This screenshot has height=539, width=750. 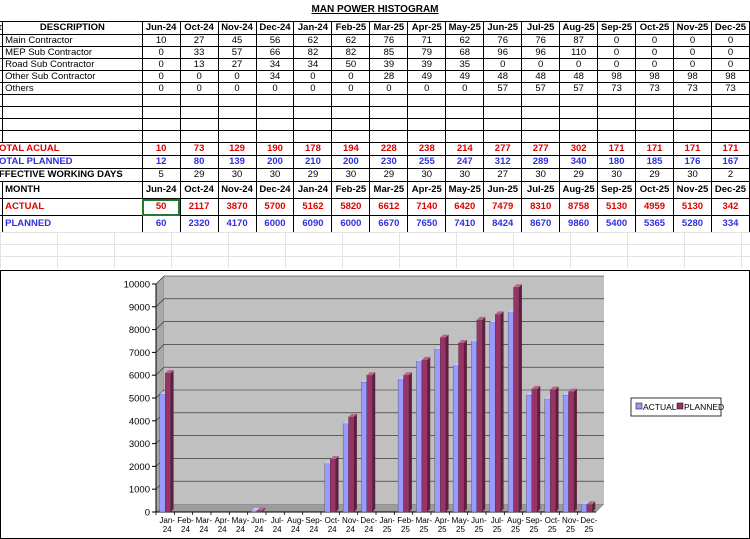 What do you see at coordinates (71, 149) in the screenshot?
I see `total-actual-row-label: OTAL ACUAL` at bounding box center [71, 149].